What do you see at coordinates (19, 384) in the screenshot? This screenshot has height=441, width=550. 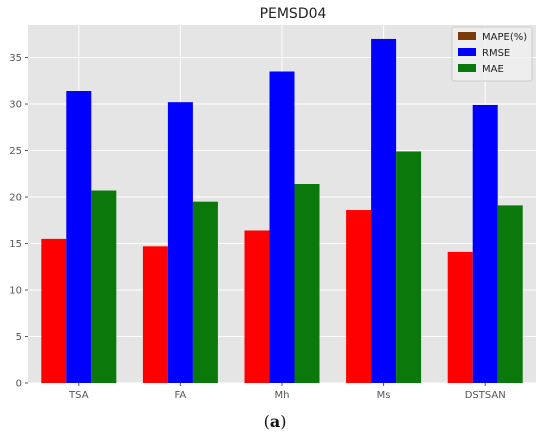 I see `y-tick-label: 0` at bounding box center [19, 384].